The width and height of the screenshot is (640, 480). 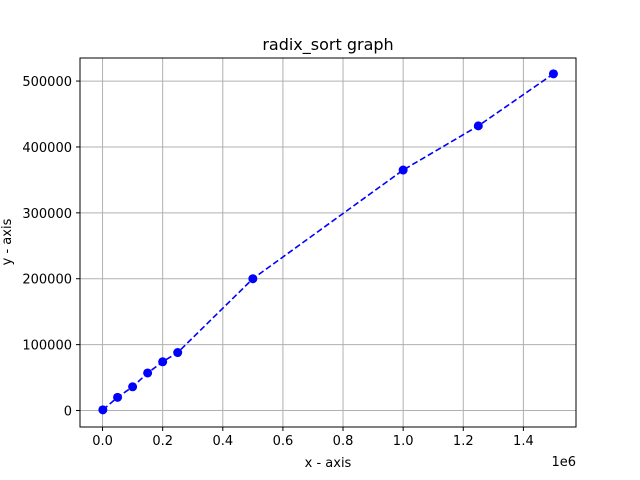 I want to click on x-tick-label: 1.2, so click(x=463, y=441).